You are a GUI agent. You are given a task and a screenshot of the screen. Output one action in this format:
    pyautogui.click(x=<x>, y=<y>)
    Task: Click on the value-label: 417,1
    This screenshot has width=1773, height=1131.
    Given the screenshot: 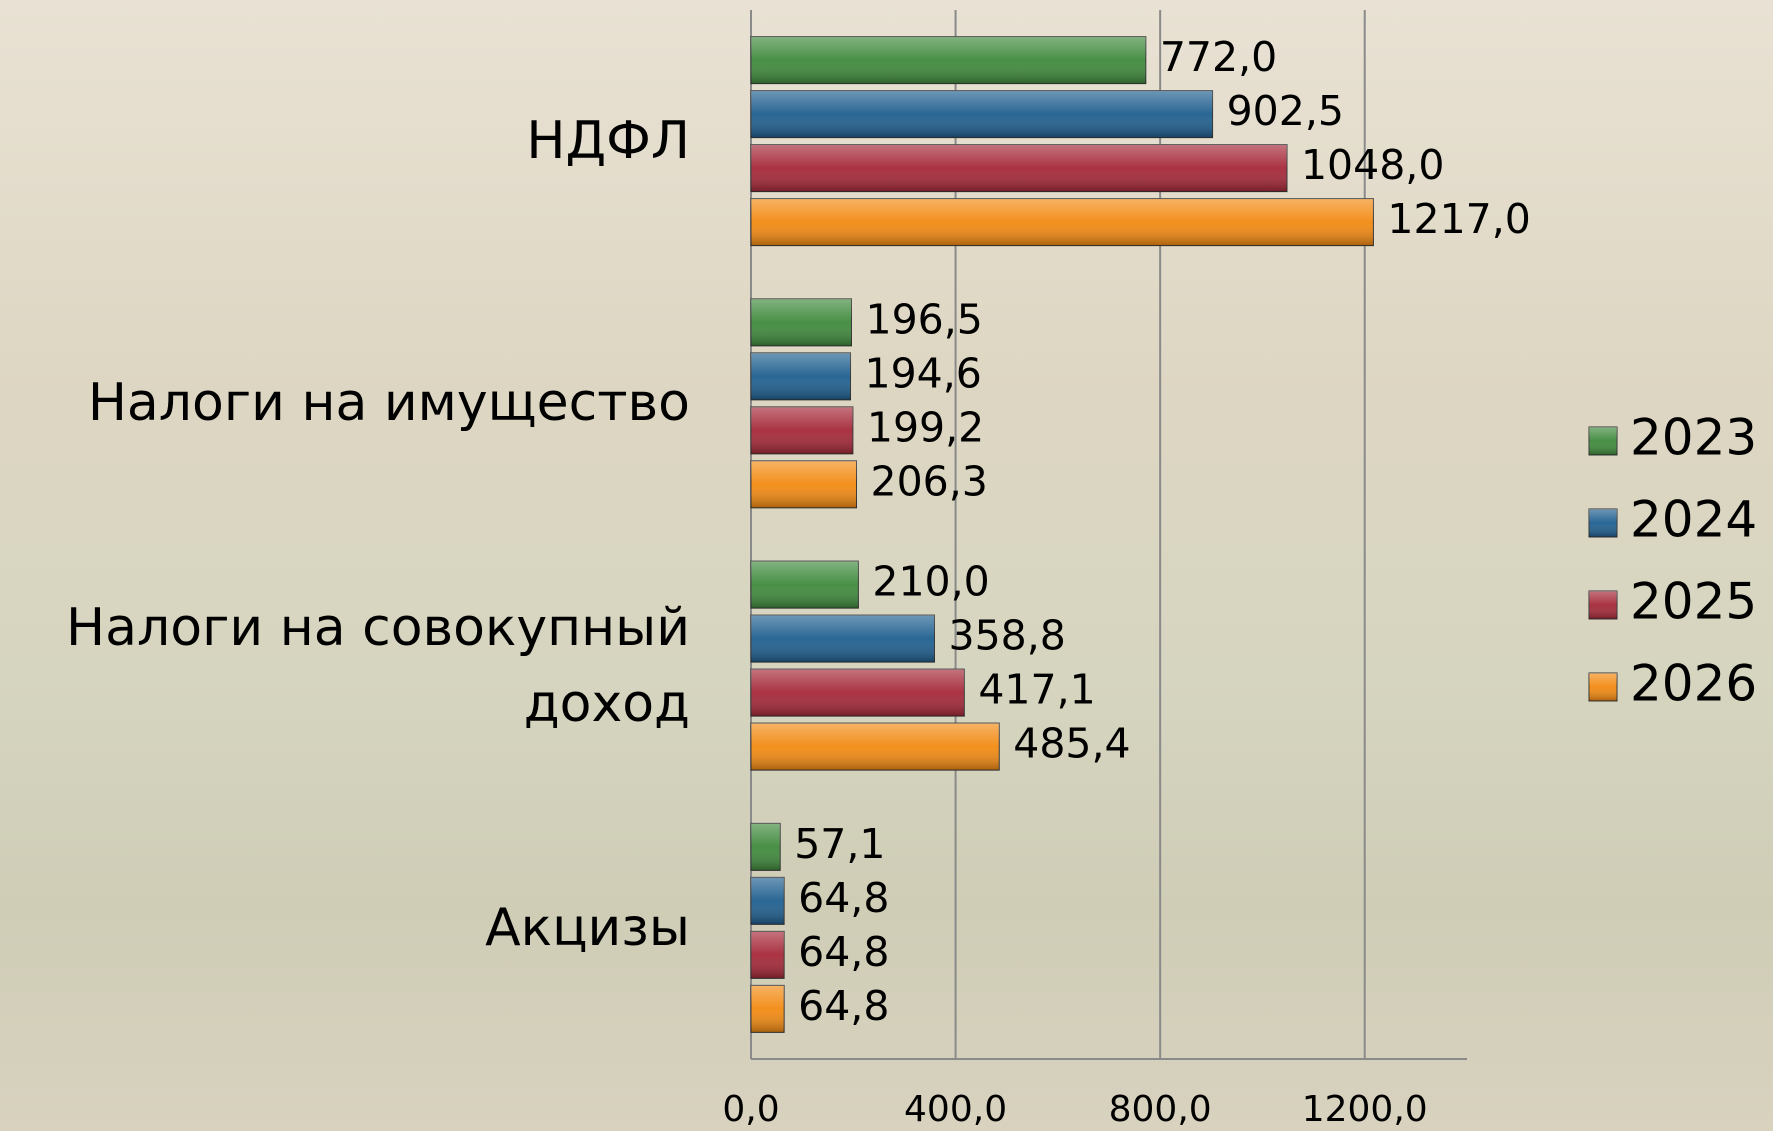 What is the action you would take?
    pyautogui.click(x=1036, y=690)
    